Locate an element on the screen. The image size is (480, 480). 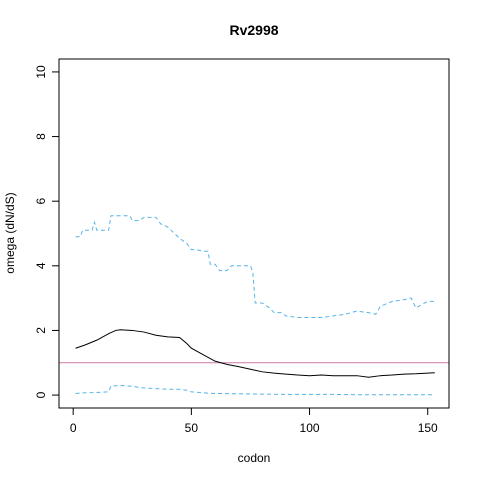
y-tick-label: 0 is located at coordinates (41, 394).